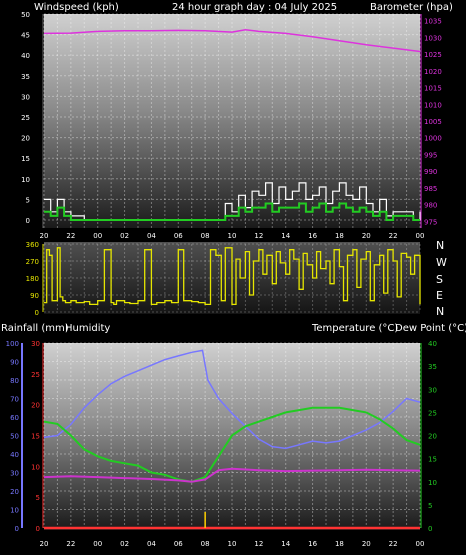 This screenshot has width=466, height=555. Describe the element at coordinates (430, 506) in the screenshot. I see `temp-tick-label: 5` at that location.